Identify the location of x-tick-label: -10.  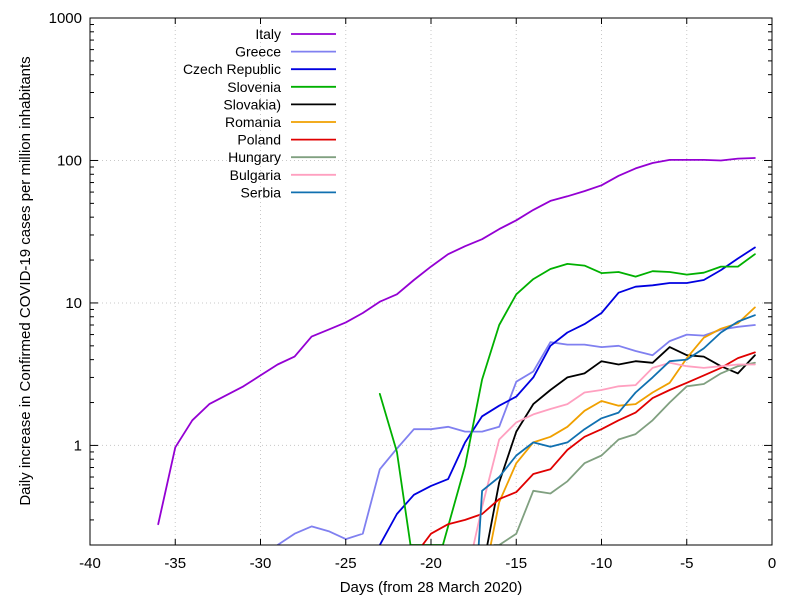
(602, 563).